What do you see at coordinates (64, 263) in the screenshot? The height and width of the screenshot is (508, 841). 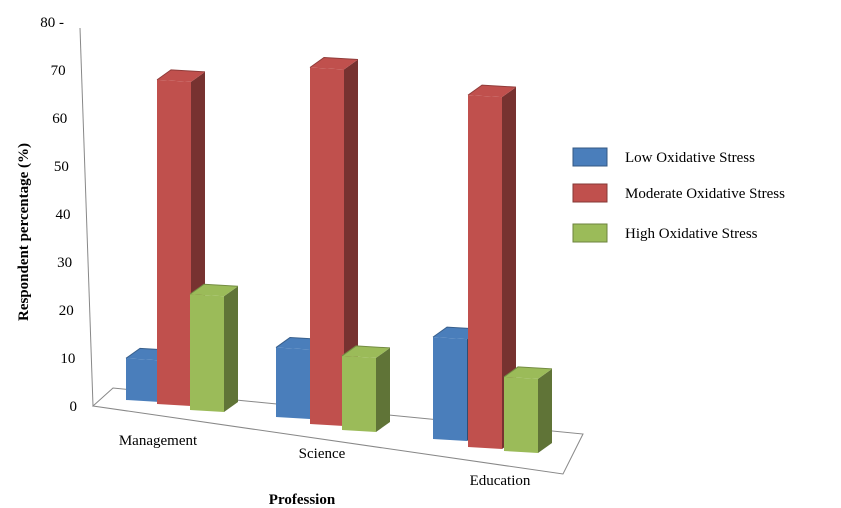 I see `y-tick-label: 30` at bounding box center [64, 263].